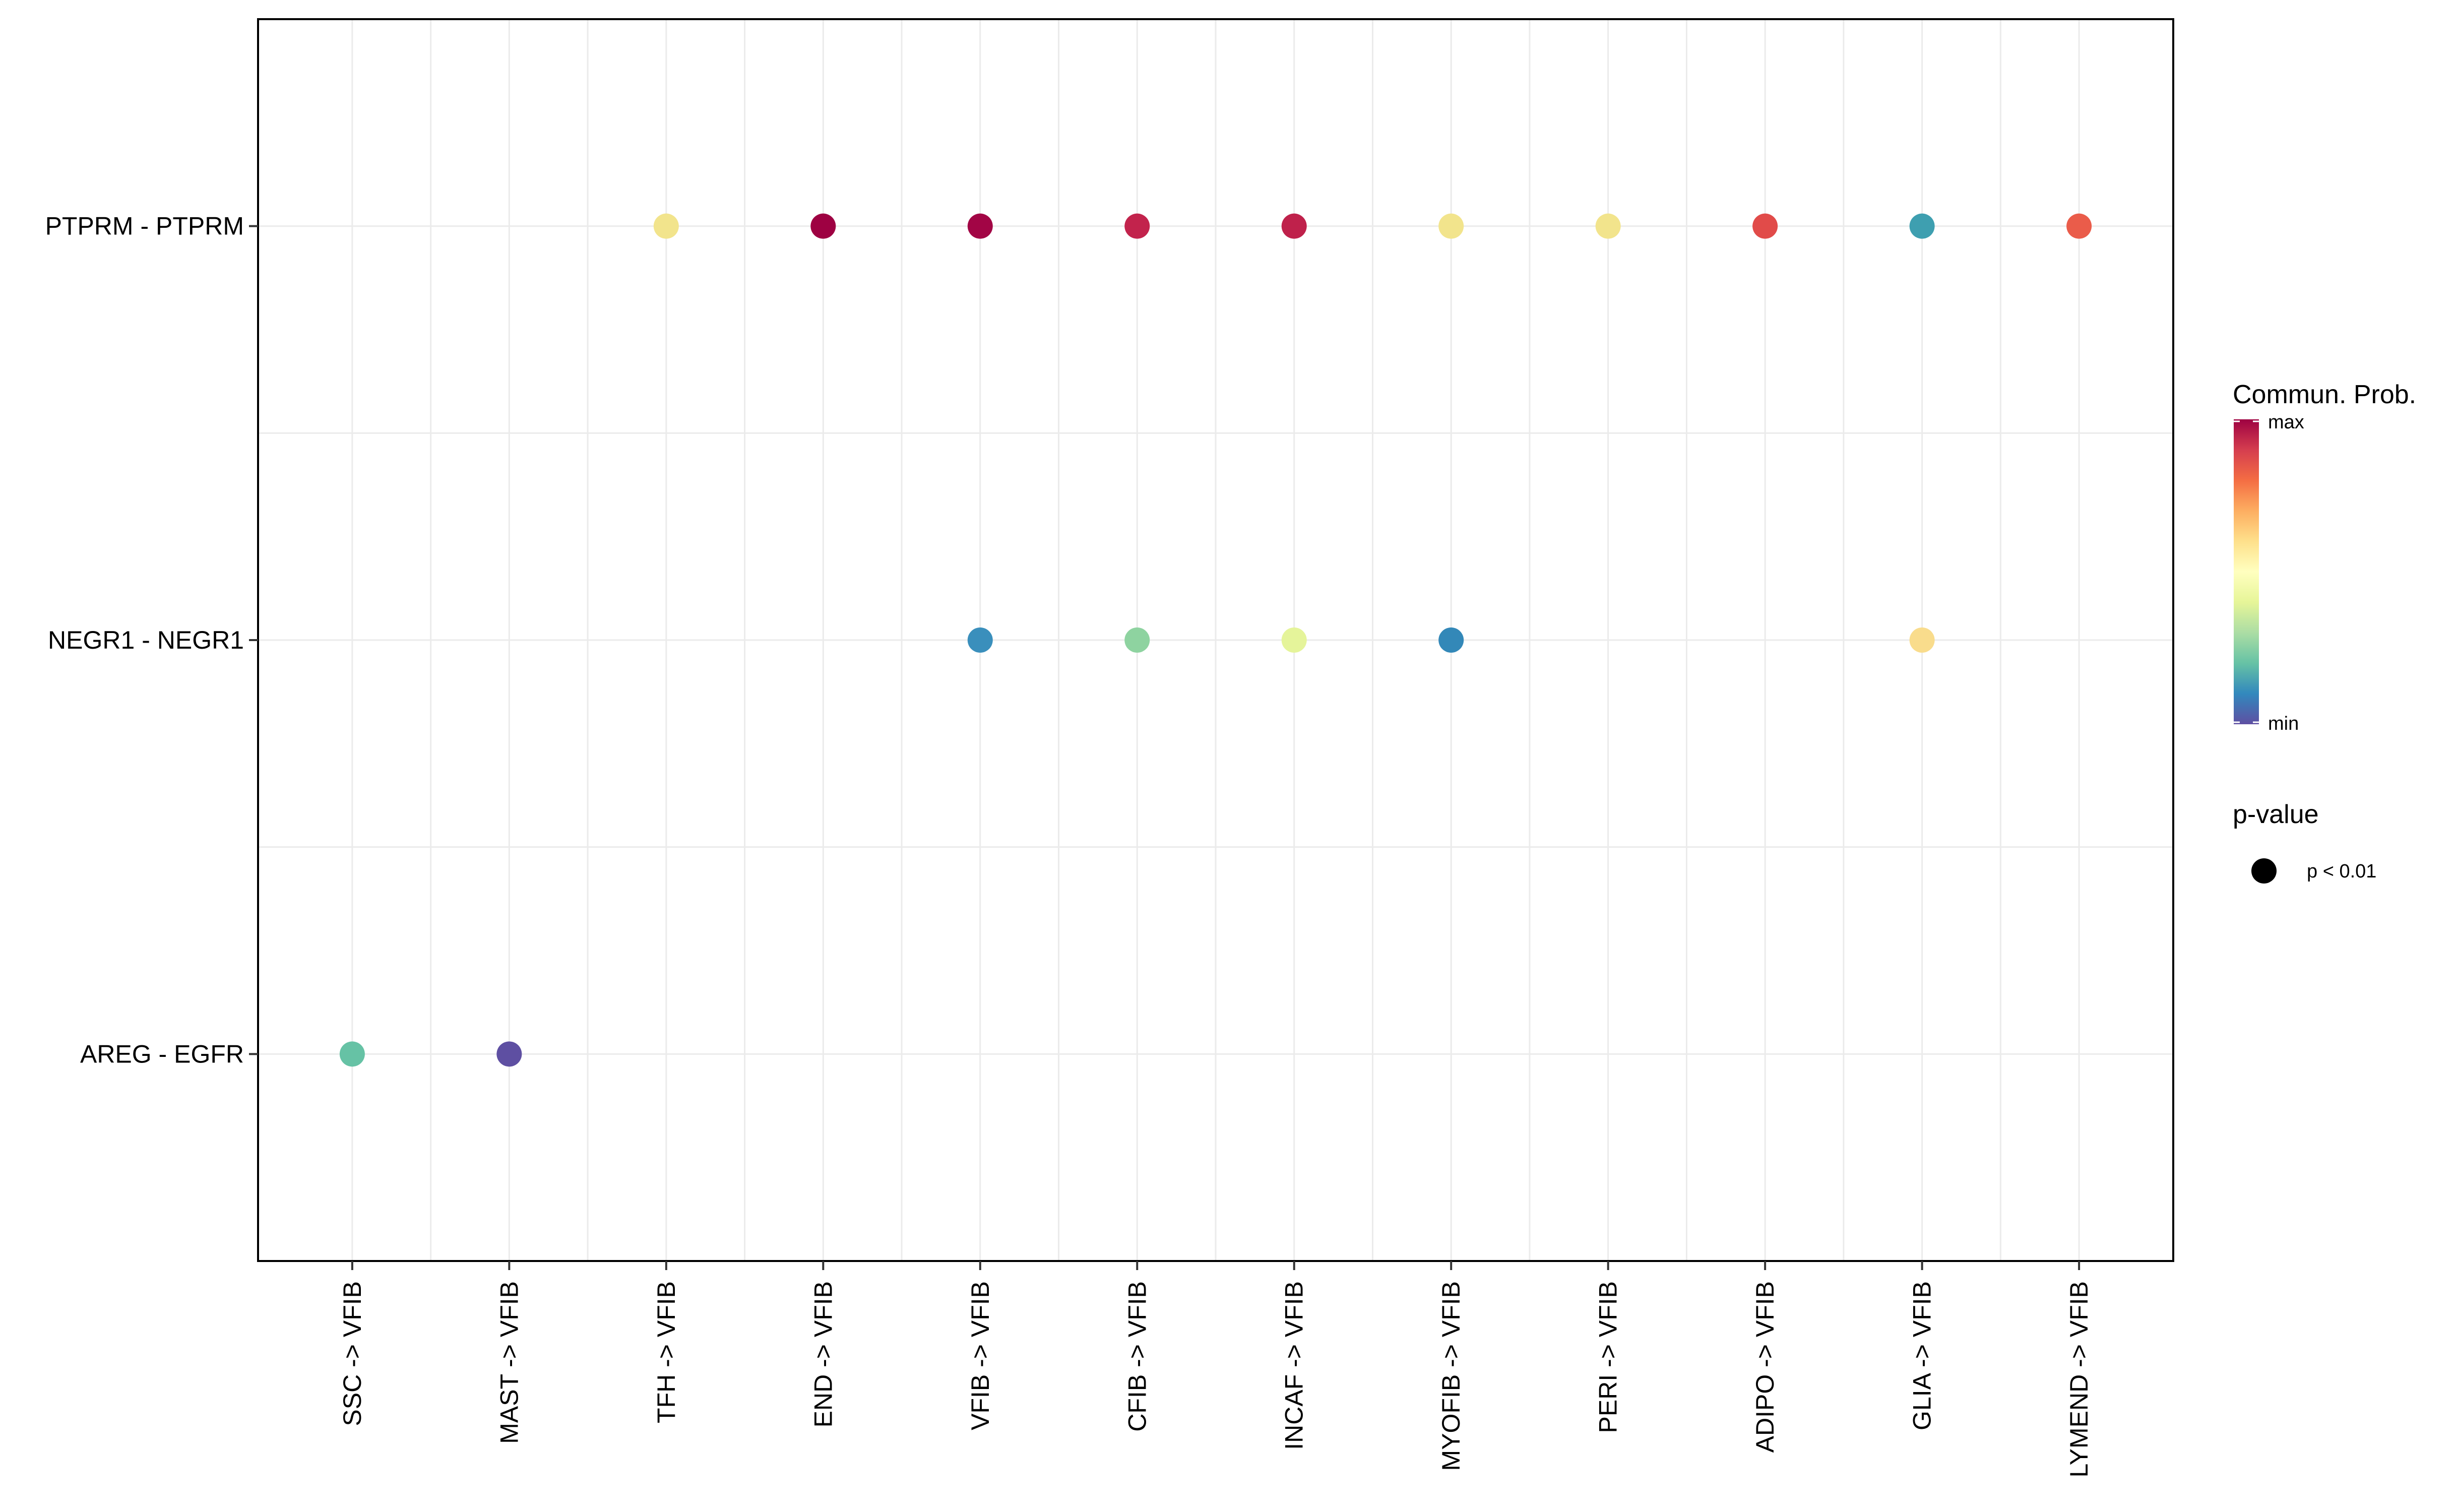 This screenshot has height=1512, width=2457. What do you see at coordinates (1765, 1367) in the screenshot?
I see `x-tick-label-adipo-vfib: ADIPO -> VFIB` at bounding box center [1765, 1367].